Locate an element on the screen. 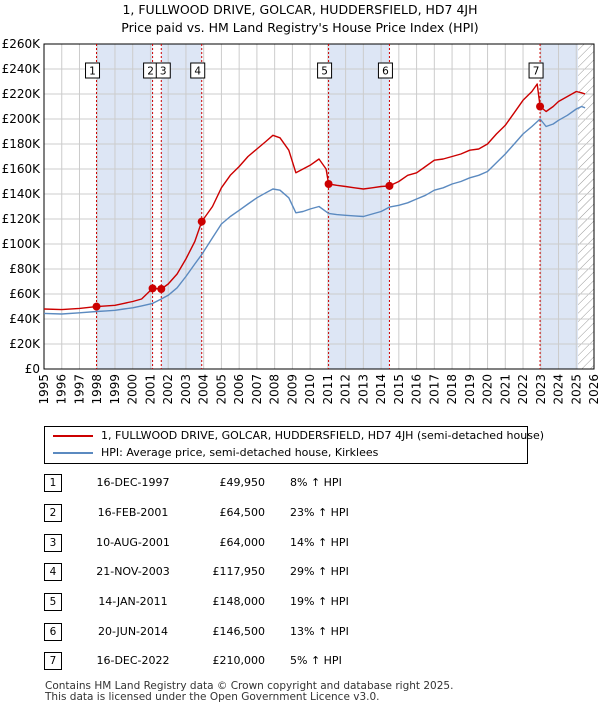 This screenshot has width=600, height=710. x-tick-label: 2018 is located at coordinates (452, 389).